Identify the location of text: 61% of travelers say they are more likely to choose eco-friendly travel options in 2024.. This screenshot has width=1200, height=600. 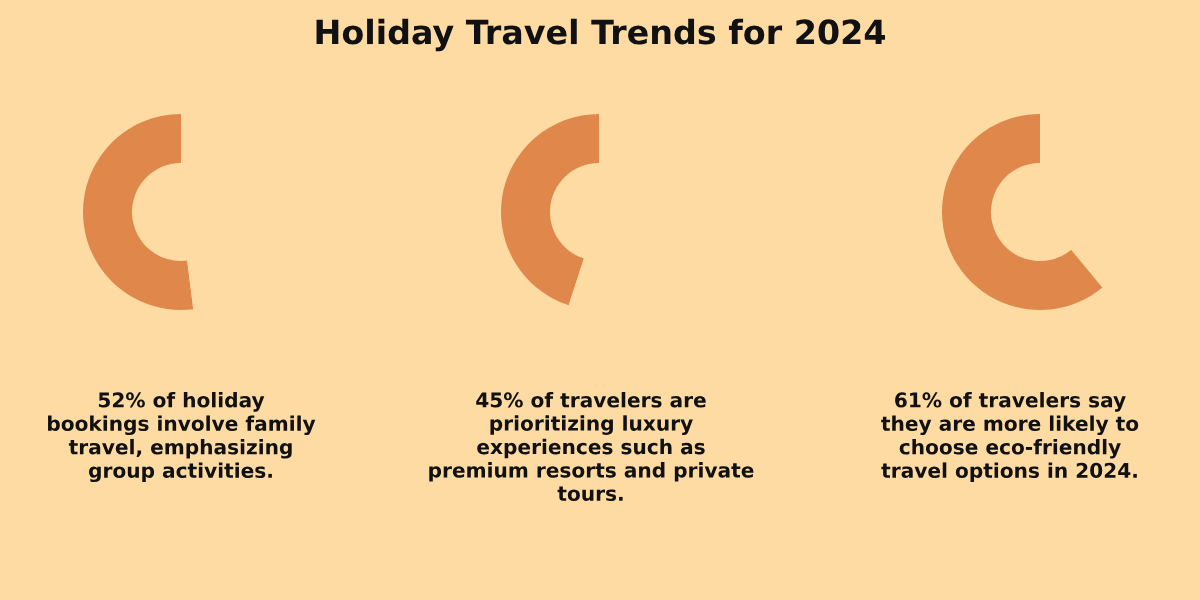
(1010, 437).